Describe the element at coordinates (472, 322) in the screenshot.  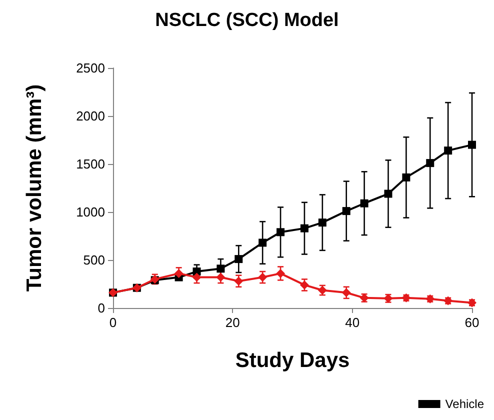
I see `x-tick-label: 60` at that location.